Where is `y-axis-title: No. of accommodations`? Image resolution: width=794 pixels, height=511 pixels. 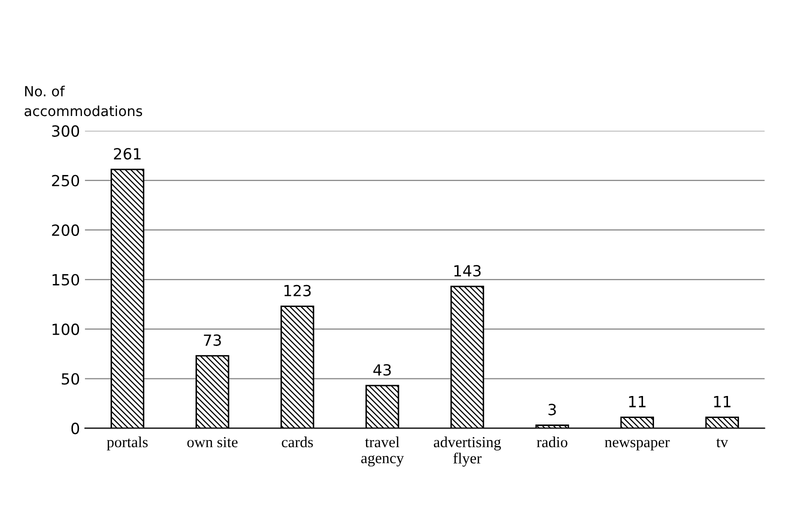
y-axis-title: No. of accommodations is located at coordinates (83, 101).